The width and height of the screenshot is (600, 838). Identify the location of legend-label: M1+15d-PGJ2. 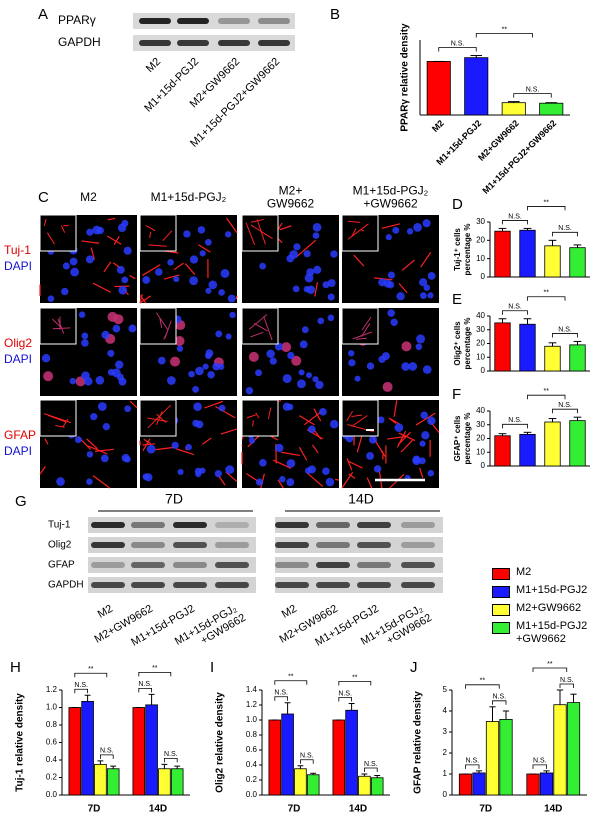
(556, 590).